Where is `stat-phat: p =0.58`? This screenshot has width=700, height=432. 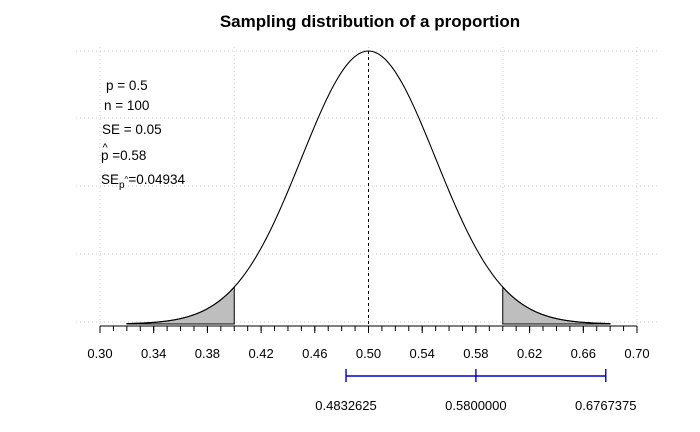 stat-phat: p =0.58 is located at coordinates (123, 155).